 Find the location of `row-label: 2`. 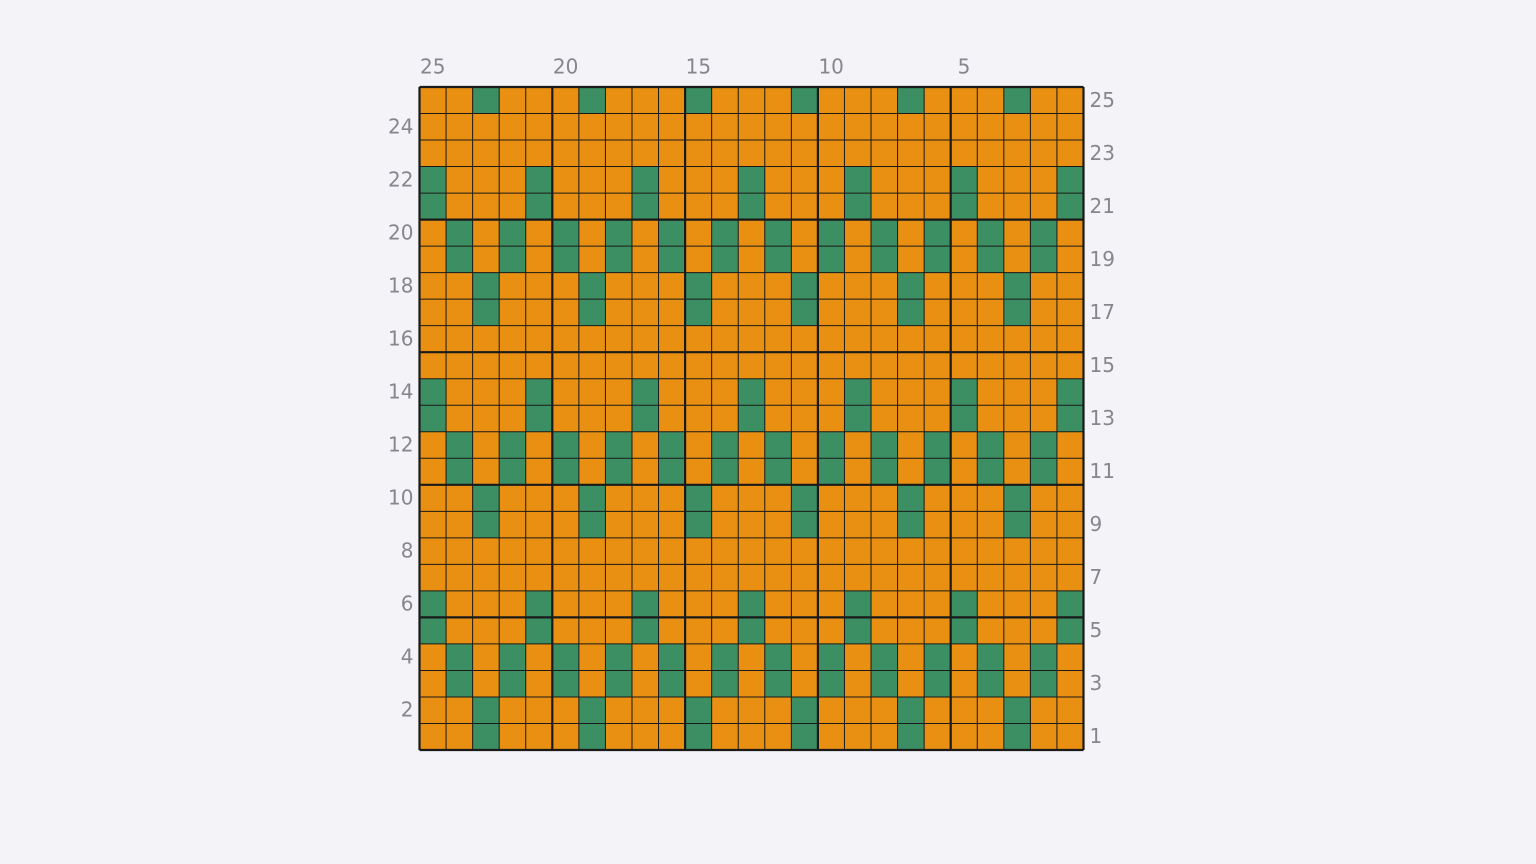

row-label: 2 is located at coordinates (407, 710).